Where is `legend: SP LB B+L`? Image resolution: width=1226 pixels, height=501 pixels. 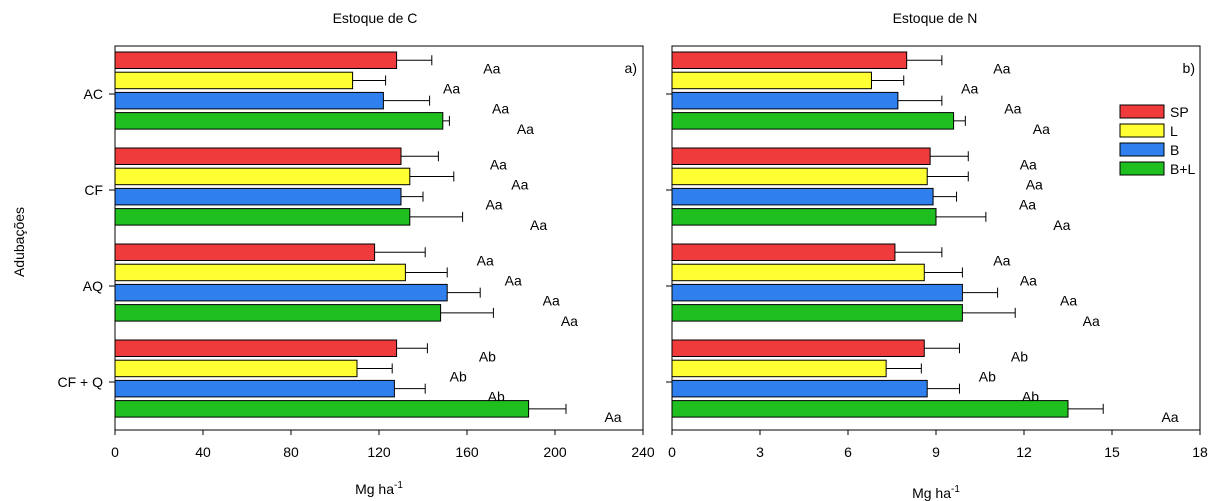 legend: SP LB B+L is located at coordinates (1157, 140).